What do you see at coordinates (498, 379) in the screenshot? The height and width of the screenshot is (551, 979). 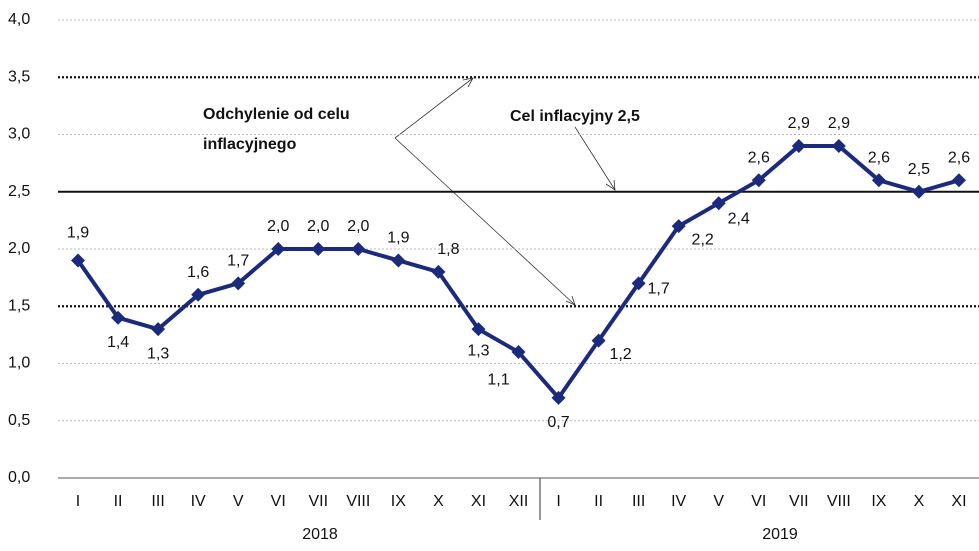 I see `data-label: 1,1` at bounding box center [498, 379].